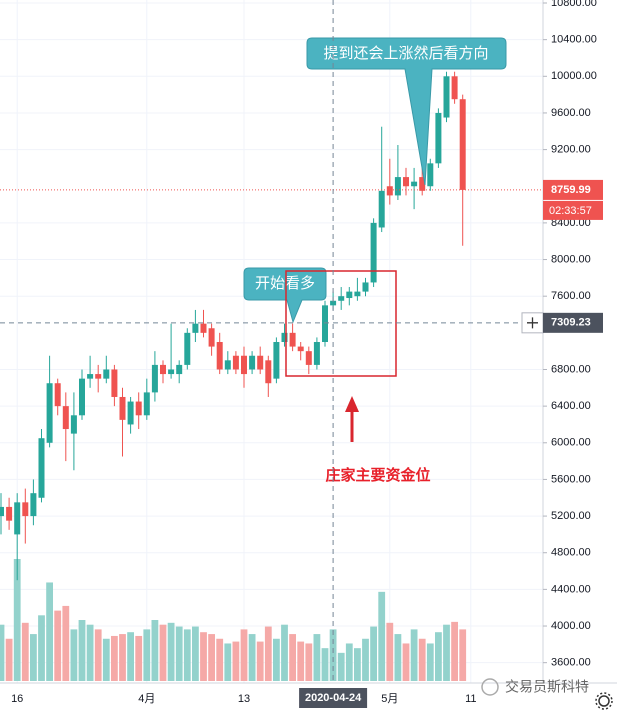  I want to click on gear-teeth, so click(604, 701).